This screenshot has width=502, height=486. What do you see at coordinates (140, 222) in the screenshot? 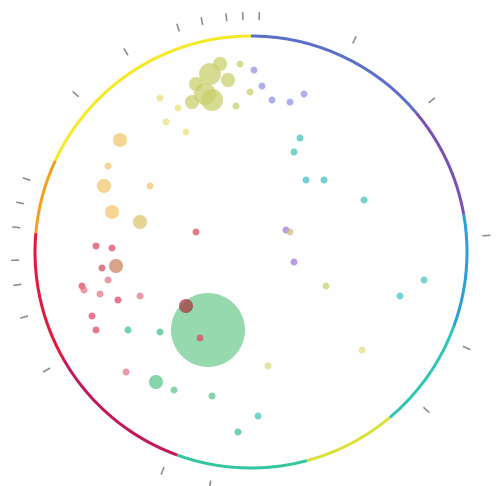
I see `bubble-tan` at bounding box center [140, 222].